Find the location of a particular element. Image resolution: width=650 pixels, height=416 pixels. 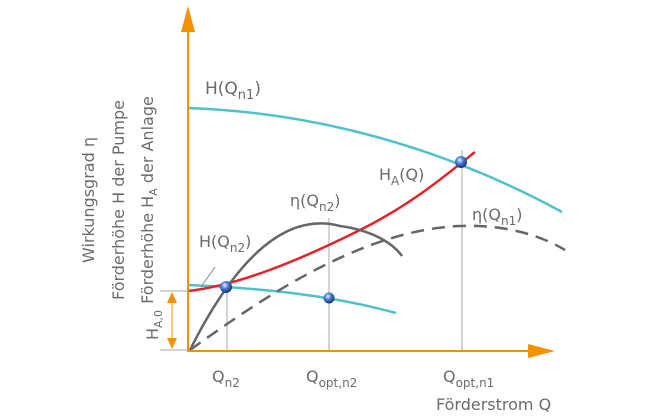

label-eta-qn1: η(Qn1) is located at coordinates (497, 216).